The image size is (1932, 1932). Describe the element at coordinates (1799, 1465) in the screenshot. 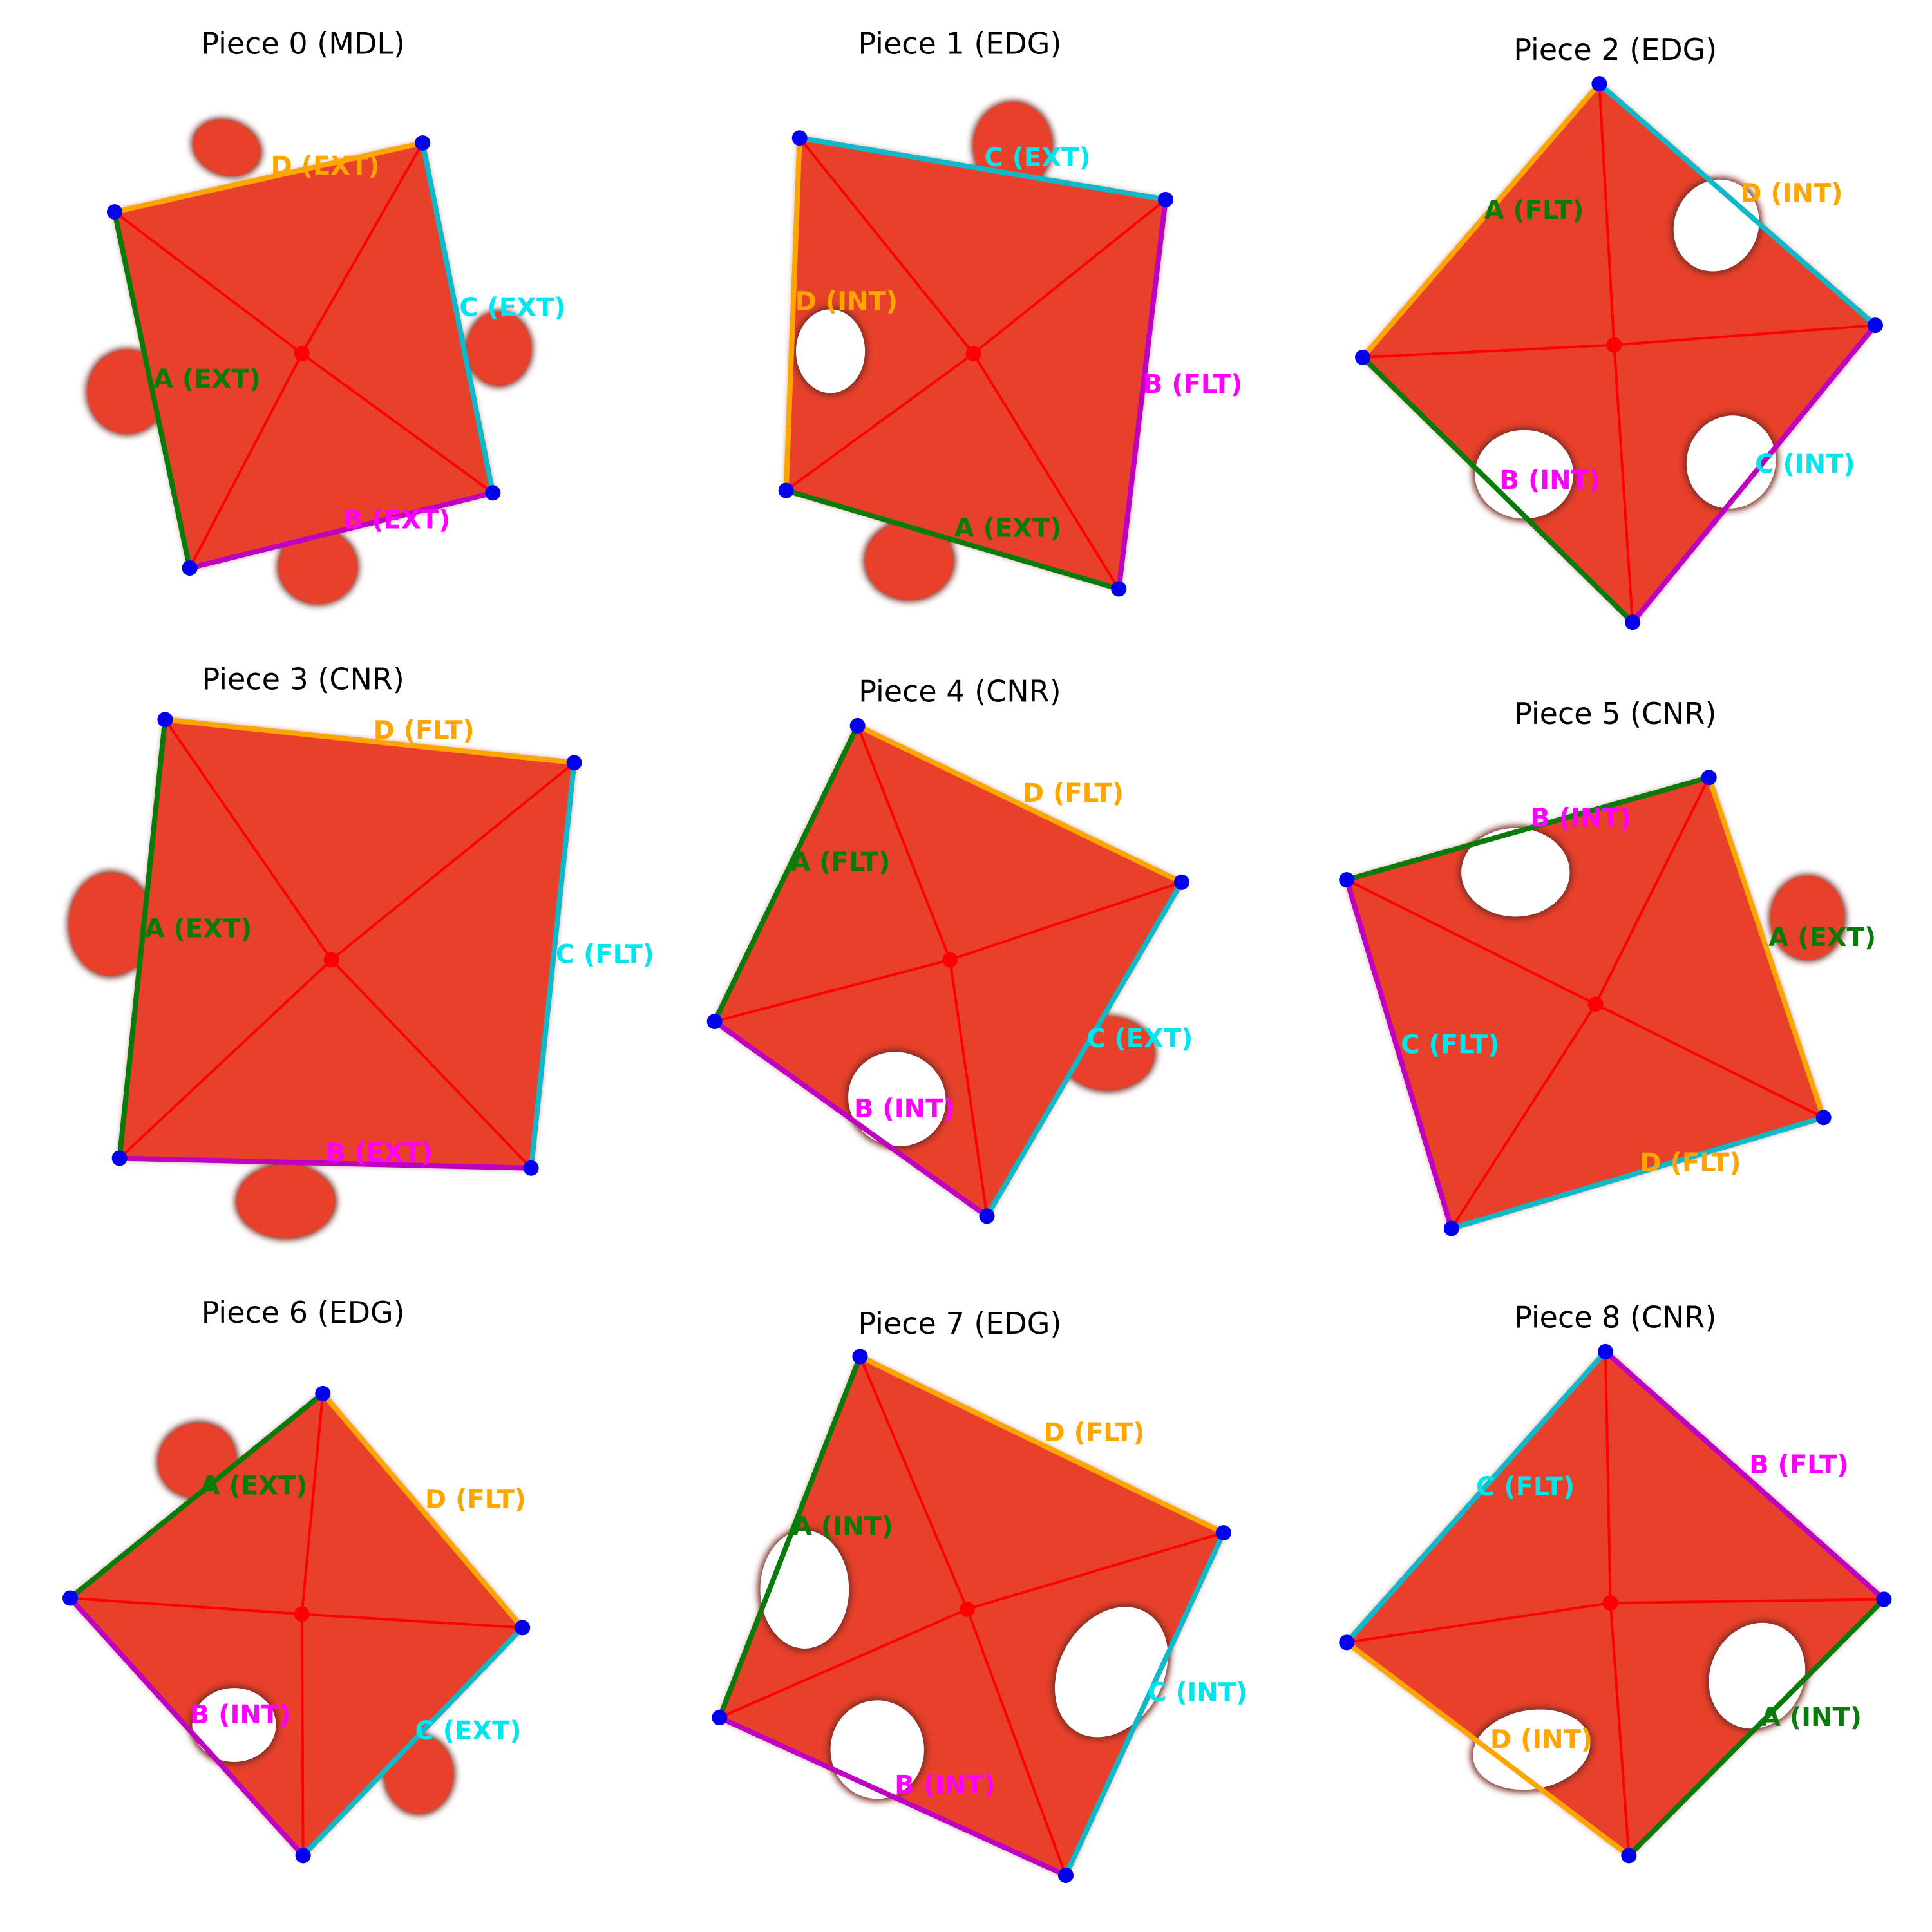

I see `edge-label-b: B (FLT)` at that location.